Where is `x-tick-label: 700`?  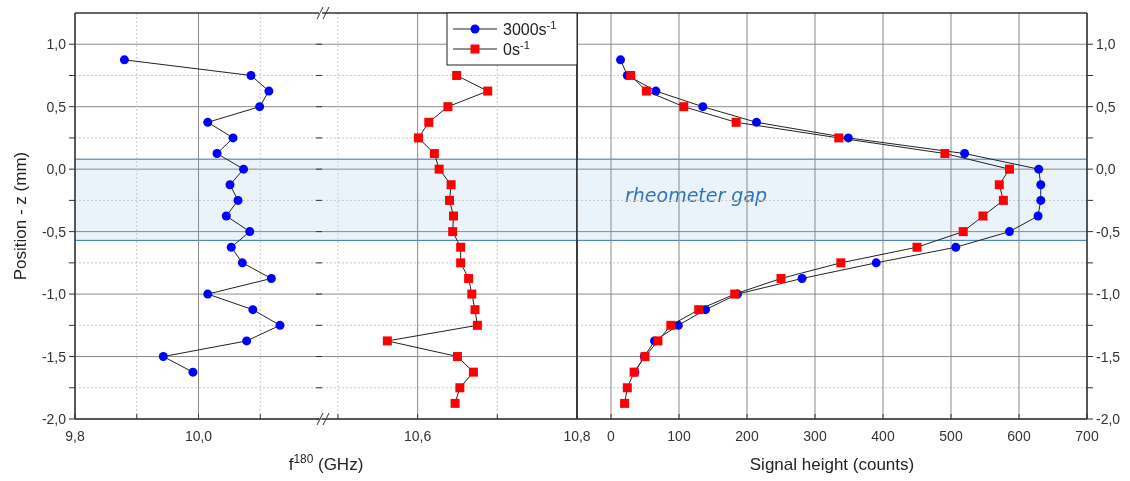
x-tick-label: 700 is located at coordinates (1087, 436).